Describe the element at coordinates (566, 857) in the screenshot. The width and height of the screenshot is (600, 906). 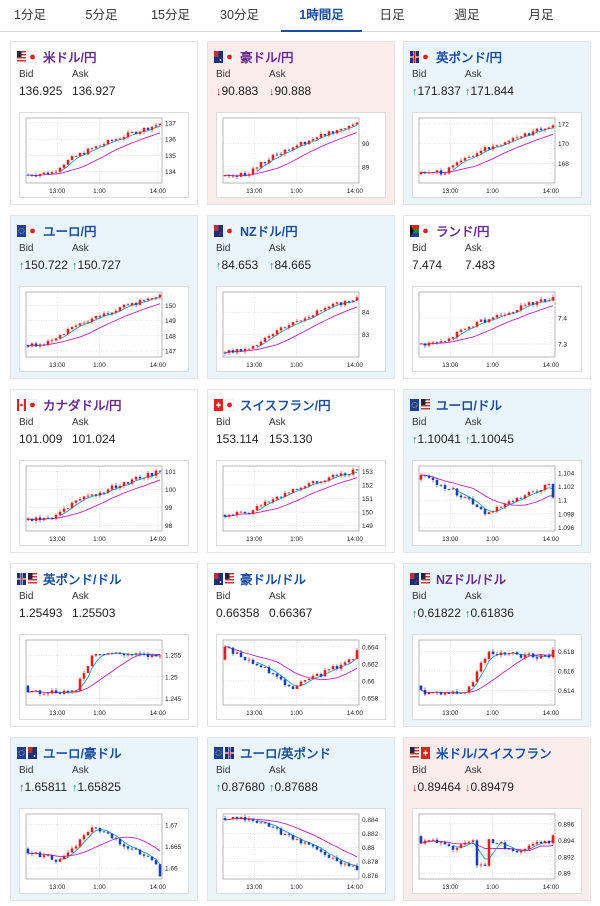
I see `y-tick-label: 0.892` at that location.